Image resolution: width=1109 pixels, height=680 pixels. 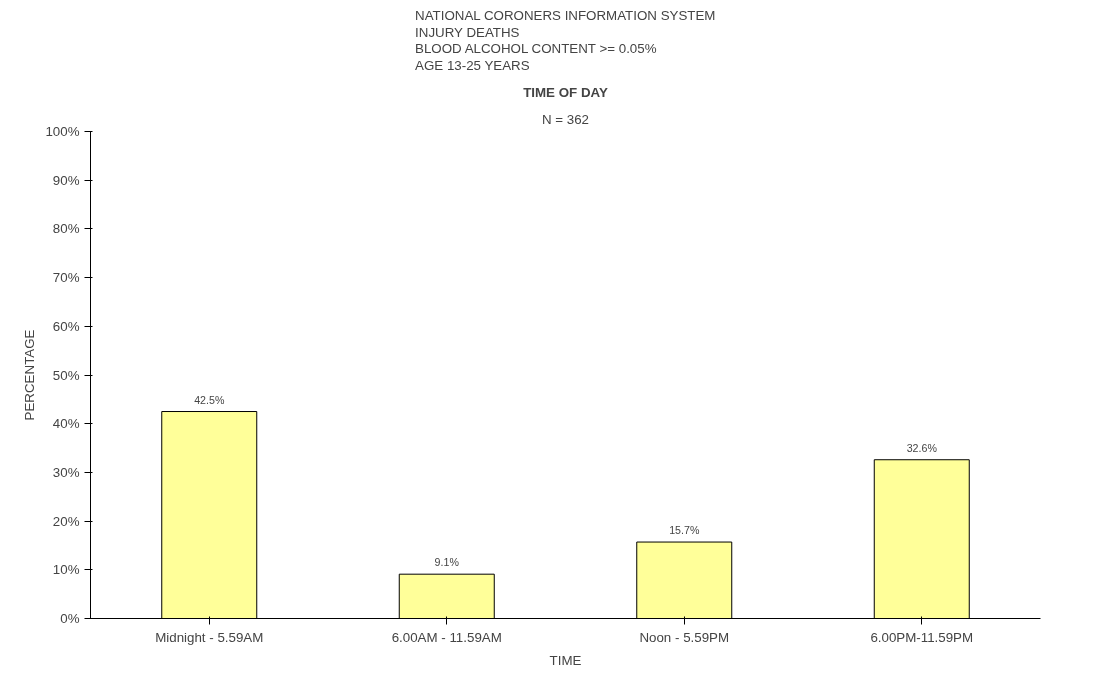 What do you see at coordinates (66, 521) in the screenshot?
I see `y-tick-label: 20%` at bounding box center [66, 521].